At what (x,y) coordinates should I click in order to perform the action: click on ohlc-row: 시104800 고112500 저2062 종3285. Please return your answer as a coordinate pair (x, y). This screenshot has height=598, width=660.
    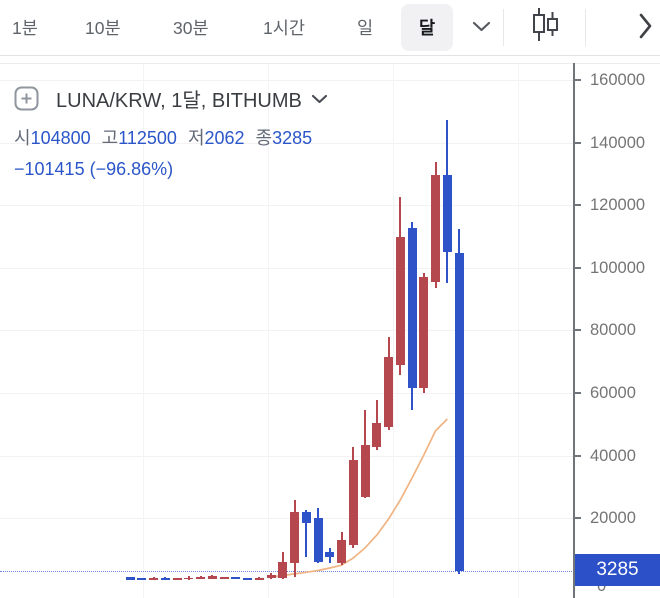
    Looking at the image, I should click on (171, 137).